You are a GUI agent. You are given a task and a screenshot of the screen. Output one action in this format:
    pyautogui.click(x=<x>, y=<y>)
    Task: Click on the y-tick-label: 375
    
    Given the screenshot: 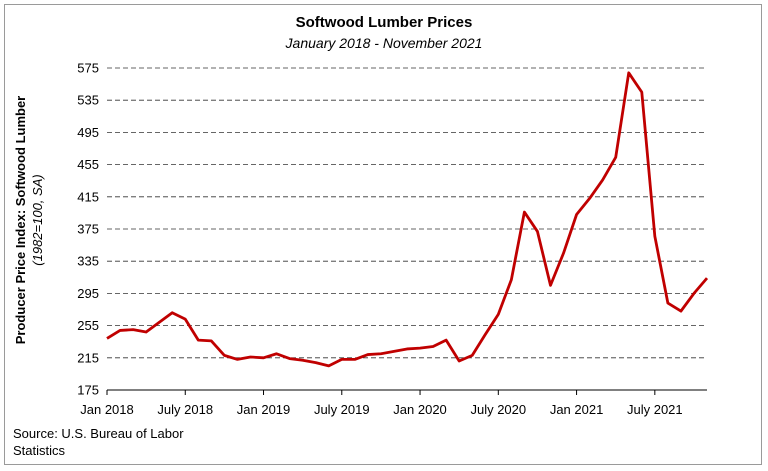 What is the action you would take?
    pyautogui.click(x=88, y=229)
    